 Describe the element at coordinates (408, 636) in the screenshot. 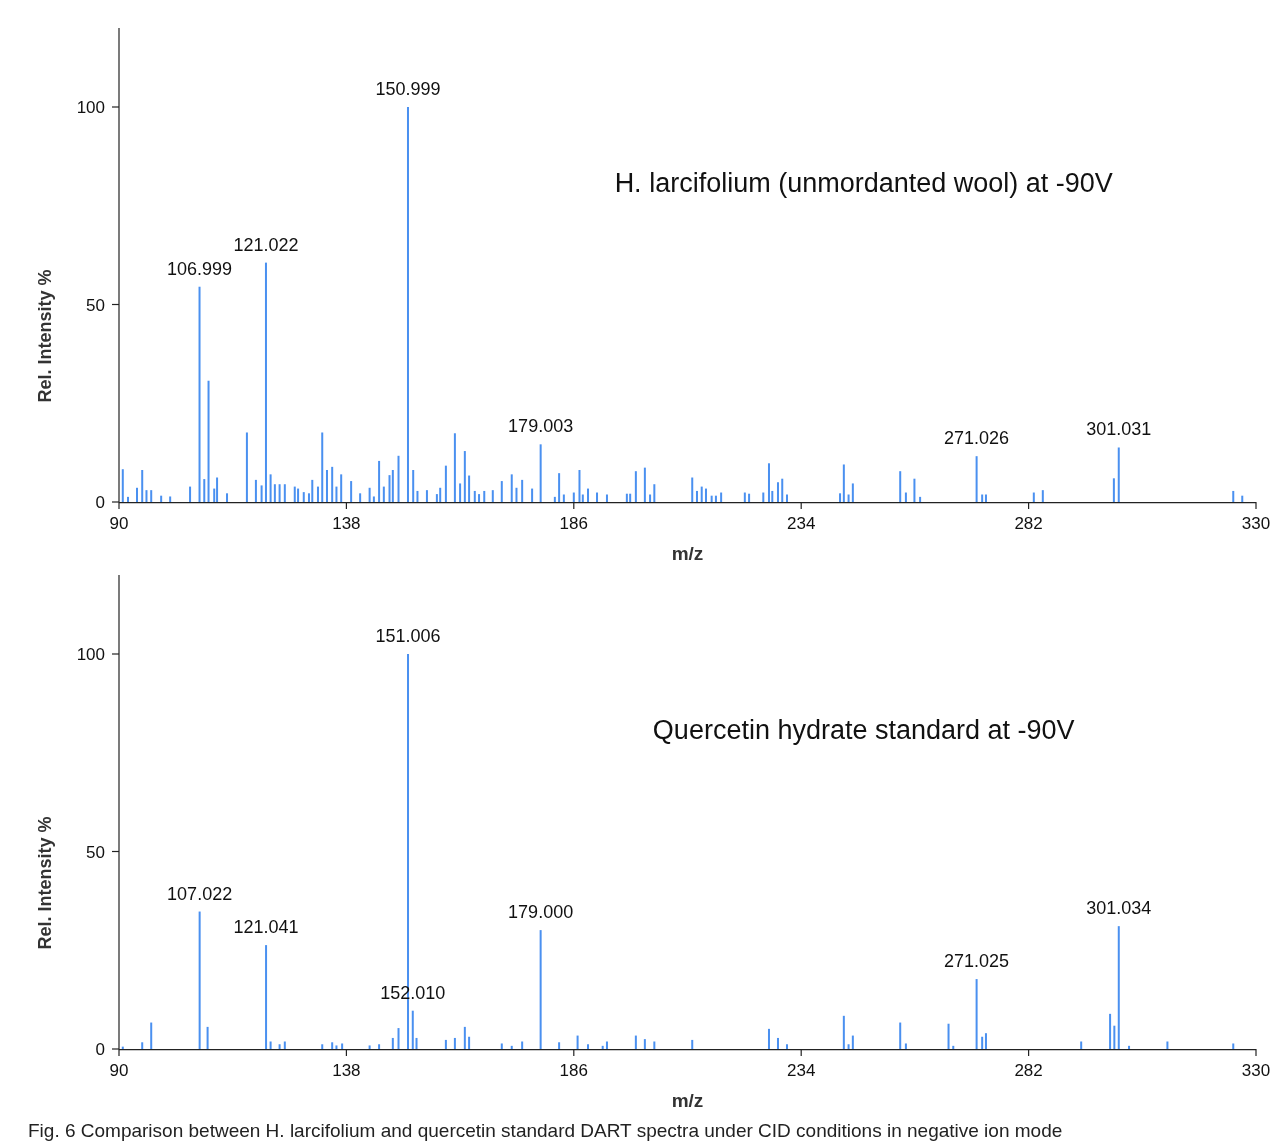

I see `annotation: 151.006` at that location.